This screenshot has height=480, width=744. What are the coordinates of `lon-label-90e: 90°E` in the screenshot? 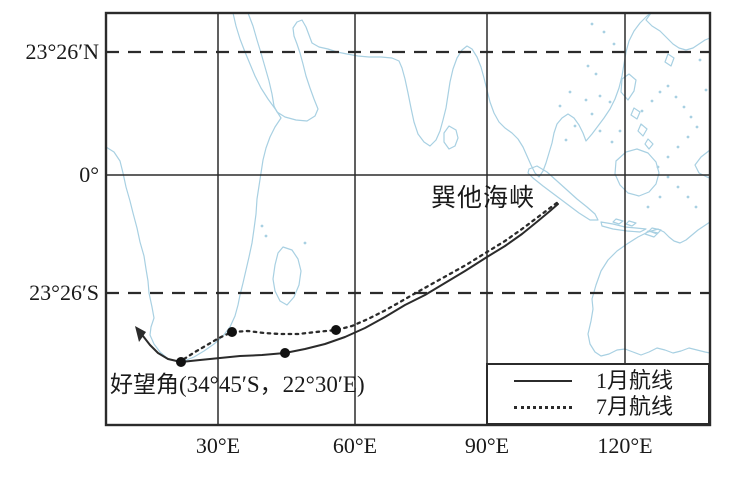 It's located at (487, 445).